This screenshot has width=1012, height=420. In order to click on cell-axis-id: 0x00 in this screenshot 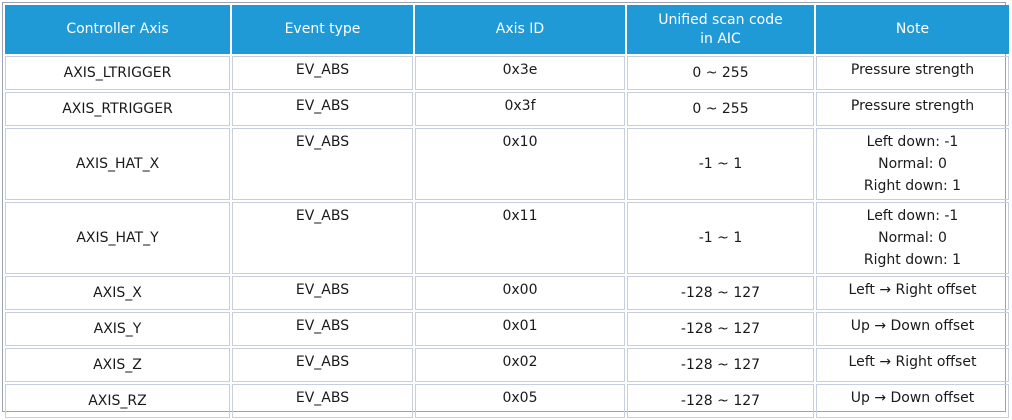, I will do `click(520, 293)`.